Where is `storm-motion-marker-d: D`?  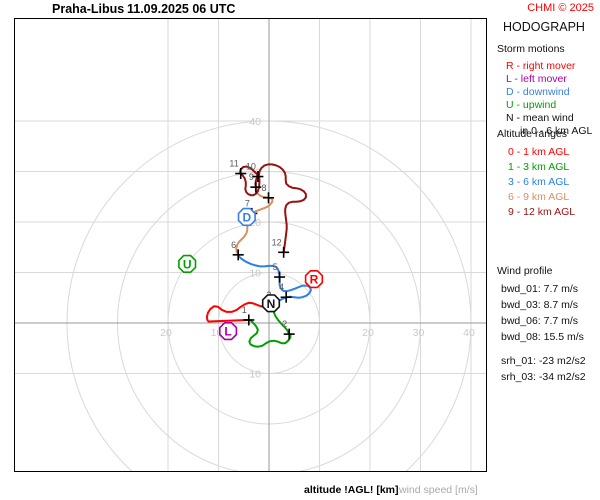
storm-motion-marker-d: D is located at coordinates (246, 217).